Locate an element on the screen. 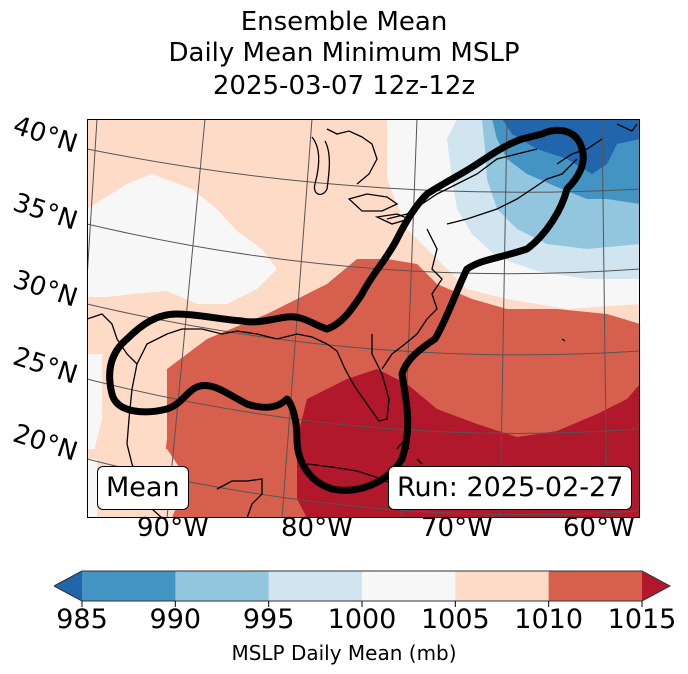 Image resolution: width=688 pixels, height=674 pixels. colorbar-tick-label-990: 990 is located at coordinates (175, 619).